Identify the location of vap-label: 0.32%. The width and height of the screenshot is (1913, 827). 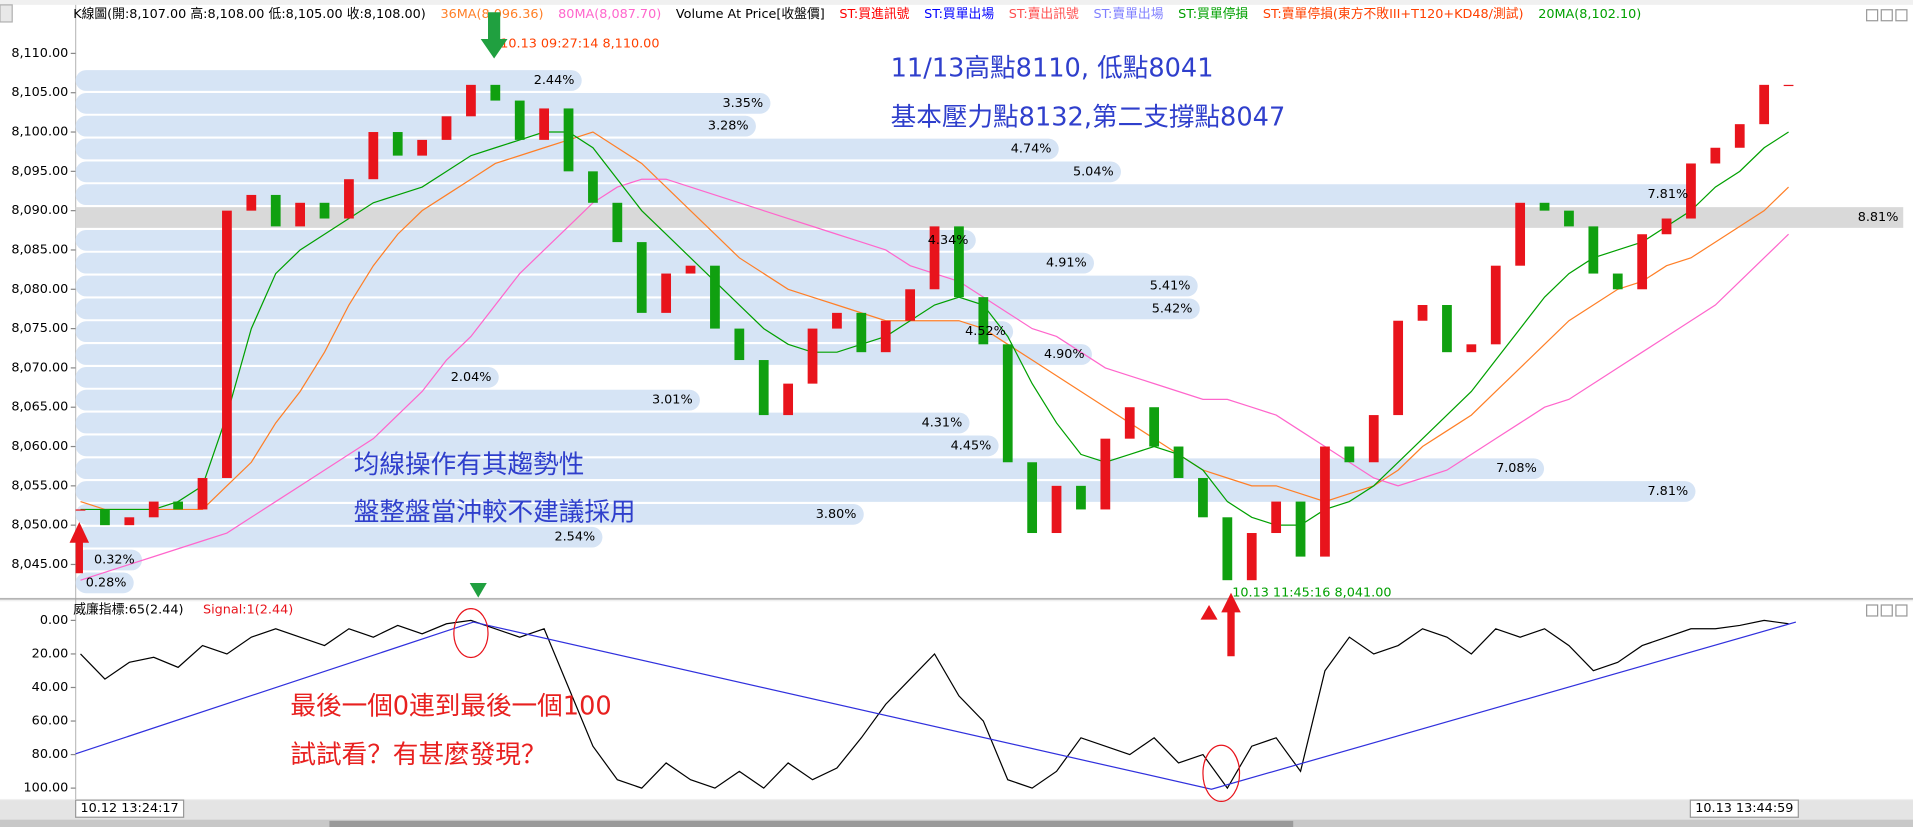
(114, 560).